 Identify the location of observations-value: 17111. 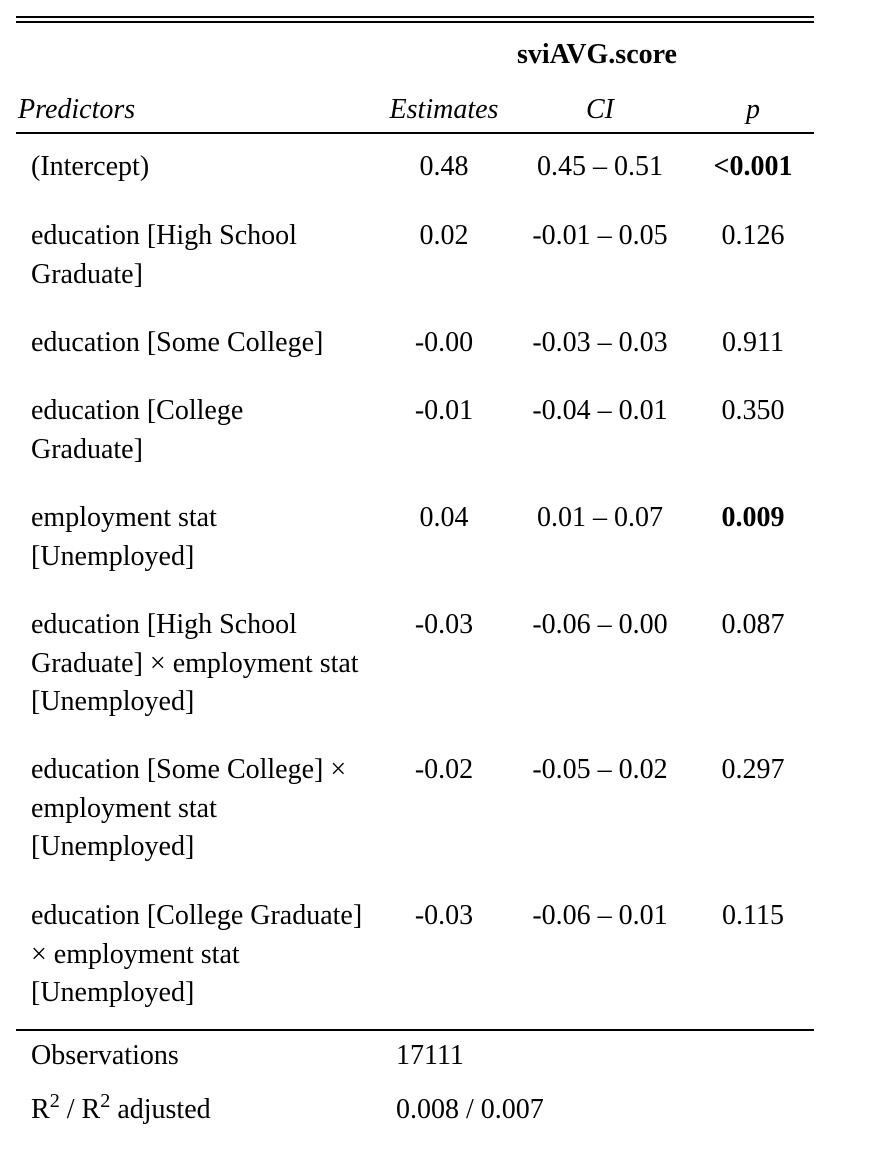
(430, 1055).